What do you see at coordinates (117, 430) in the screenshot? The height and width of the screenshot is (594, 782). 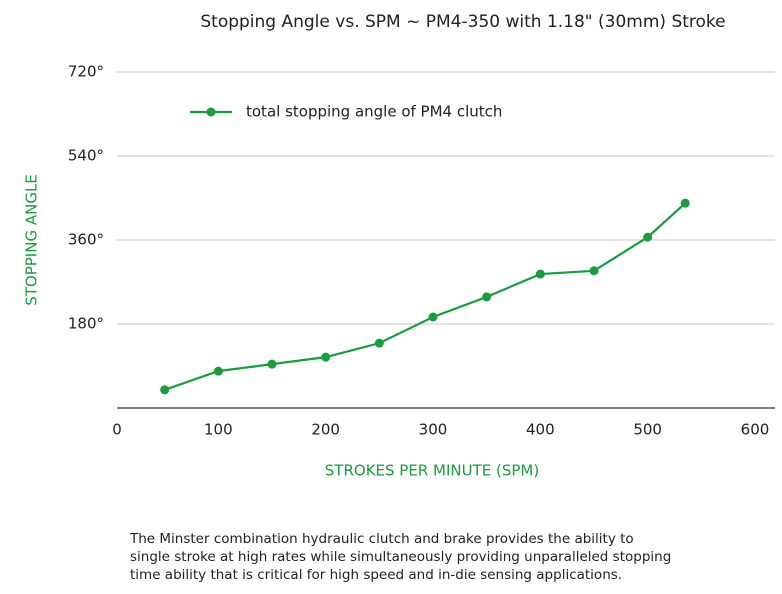 I see `x-tick-label: 0` at bounding box center [117, 430].